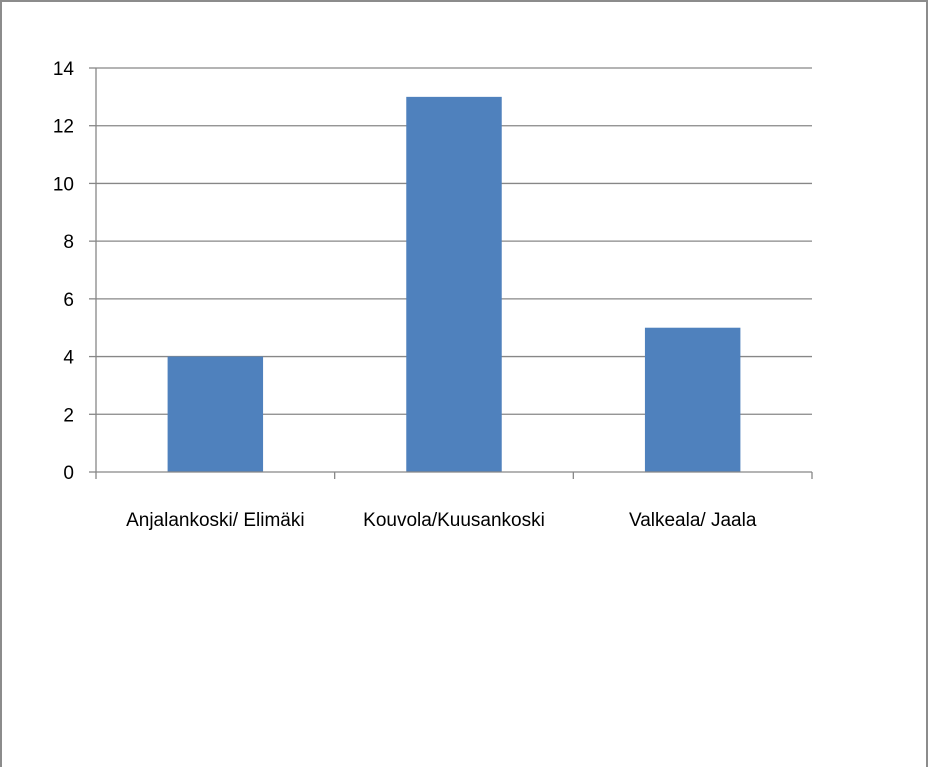 The image size is (928, 769). What do you see at coordinates (68, 415) in the screenshot?
I see `y-tick-label-2: 2` at bounding box center [68, 415].